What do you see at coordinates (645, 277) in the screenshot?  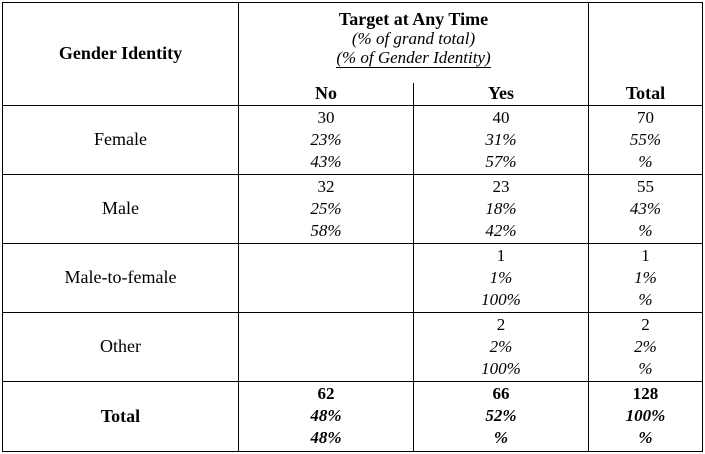 I see `cell-mtf-total: 1 1% %` at bounding box center [645, 277].